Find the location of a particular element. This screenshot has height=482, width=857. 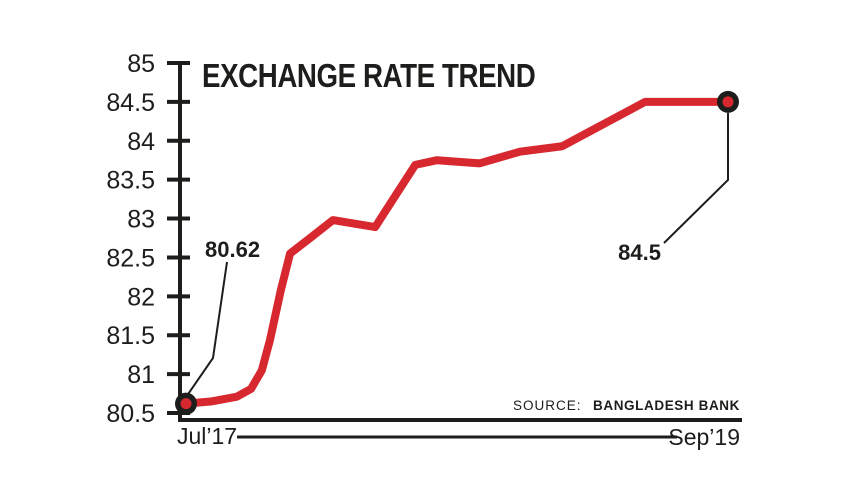

x-axis-end-label: Sep’19 is located at coordinates (704, 437).